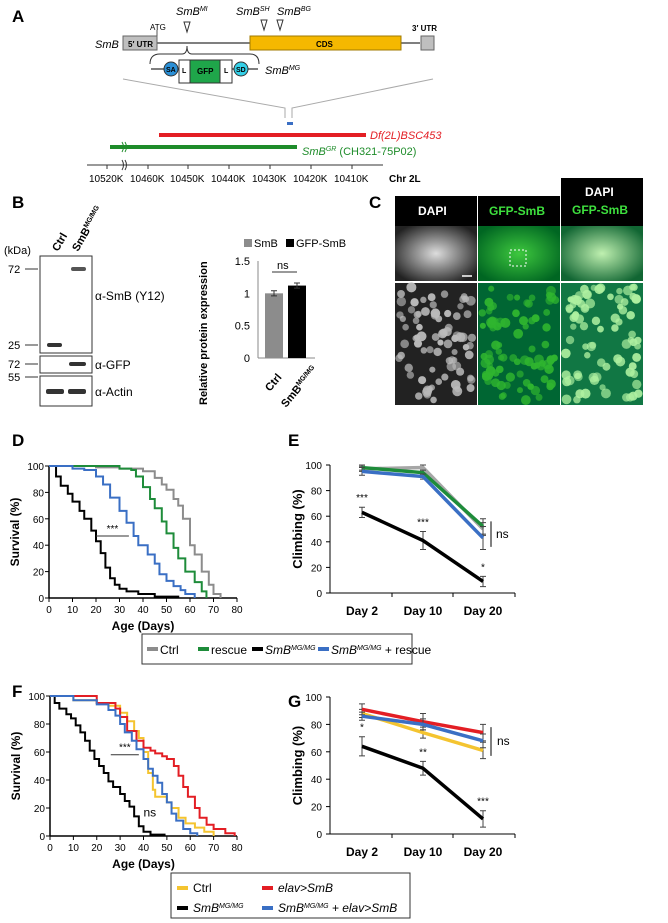  I want to click on bar, so click(274, 325).